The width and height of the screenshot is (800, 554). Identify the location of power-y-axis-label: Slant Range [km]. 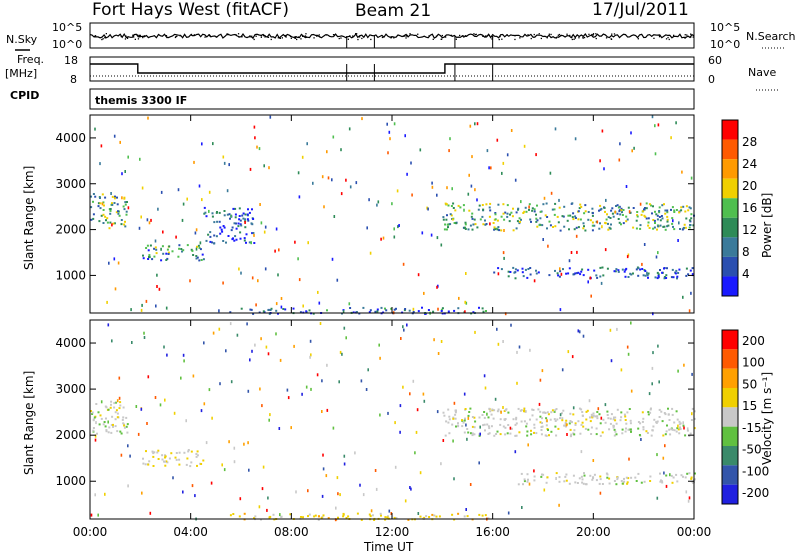
(29, 218).